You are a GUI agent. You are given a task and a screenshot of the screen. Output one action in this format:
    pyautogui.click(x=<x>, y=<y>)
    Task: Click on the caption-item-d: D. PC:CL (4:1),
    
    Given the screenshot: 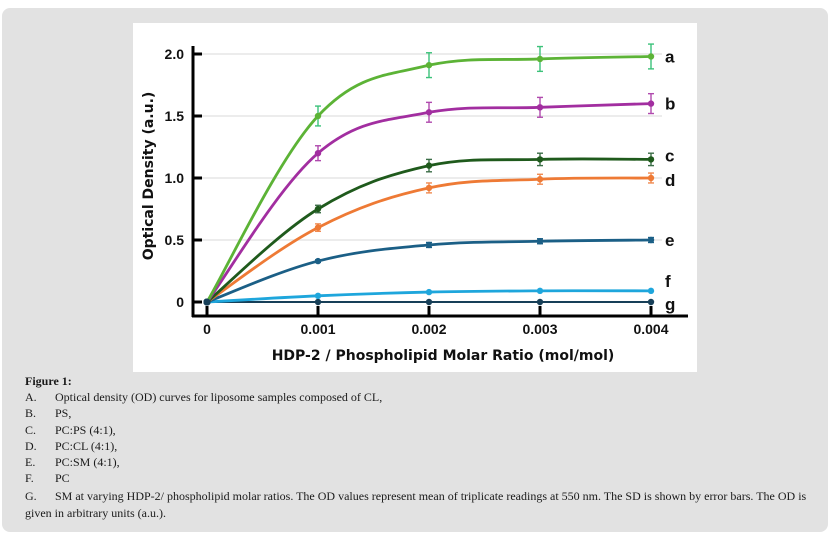 What is the action you would take?
    pyautogui.click(x=420, y=446)
    